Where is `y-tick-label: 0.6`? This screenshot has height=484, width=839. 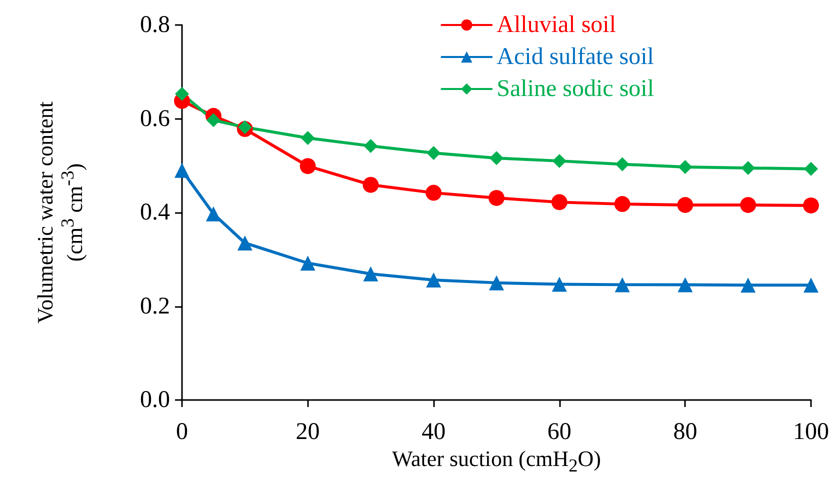
y-tick-label: 0.6 is located at coordinates (155, 119).